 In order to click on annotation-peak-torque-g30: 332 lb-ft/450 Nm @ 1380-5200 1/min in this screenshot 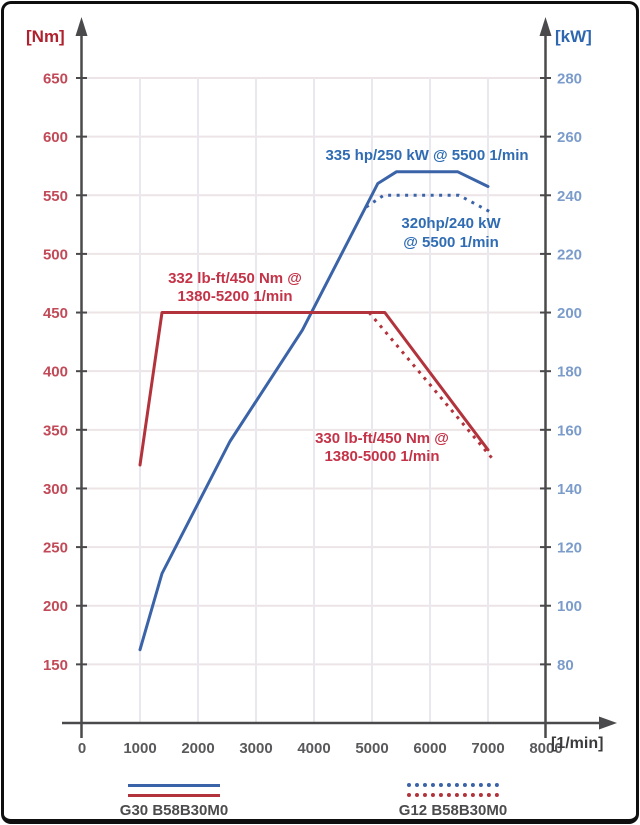, I will do `click(235, 288)`.